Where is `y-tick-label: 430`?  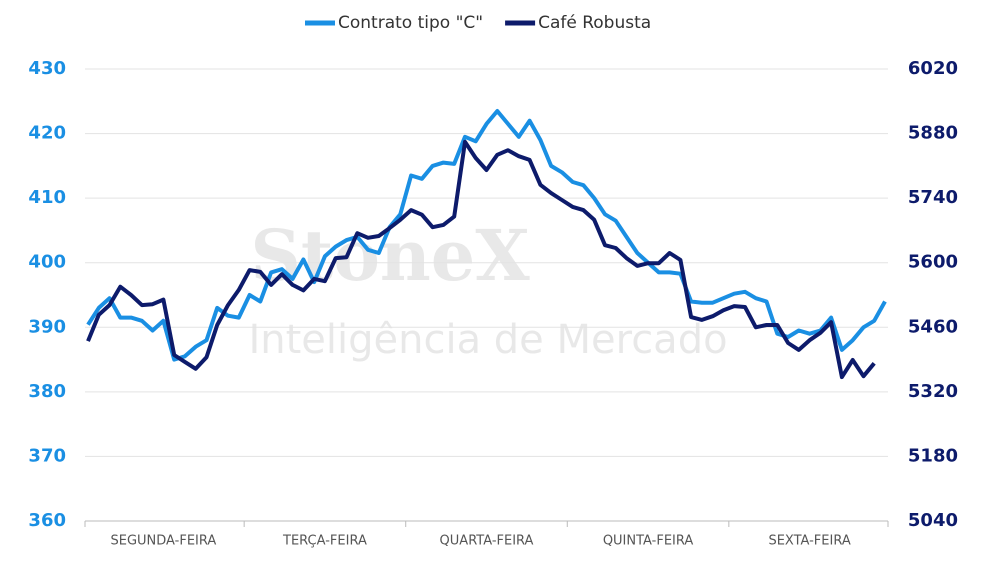 y-tick-label: 430 is located at coordinates (47, 68).